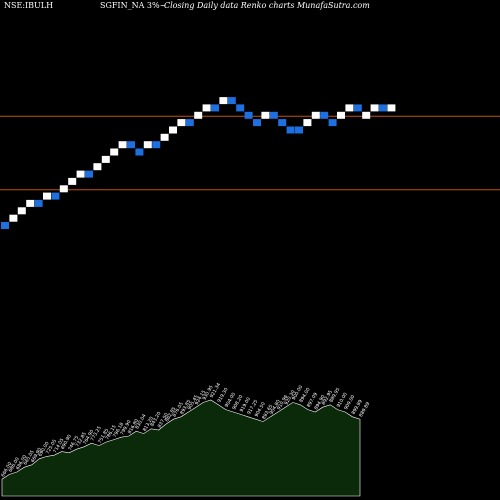 This screenshot has width=500, height=500. I want to click on chart-symbol: NSE:IBULH, so click(28, 5).